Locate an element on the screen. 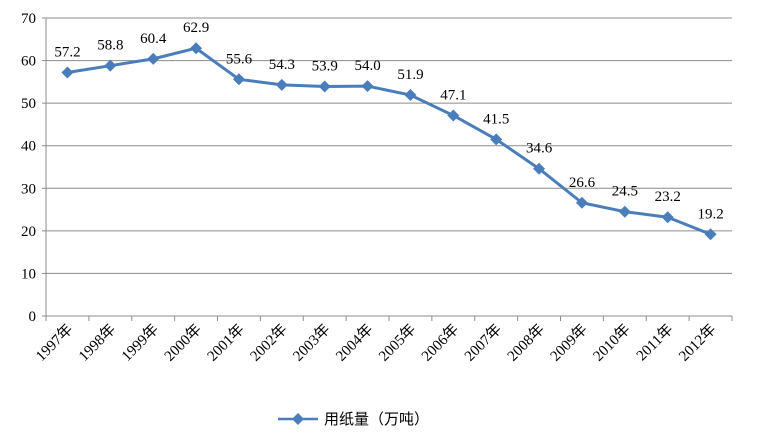 This screenshot has height=438, width=760. x-tick-label: 2008年 is located at coordinates (526, 343).